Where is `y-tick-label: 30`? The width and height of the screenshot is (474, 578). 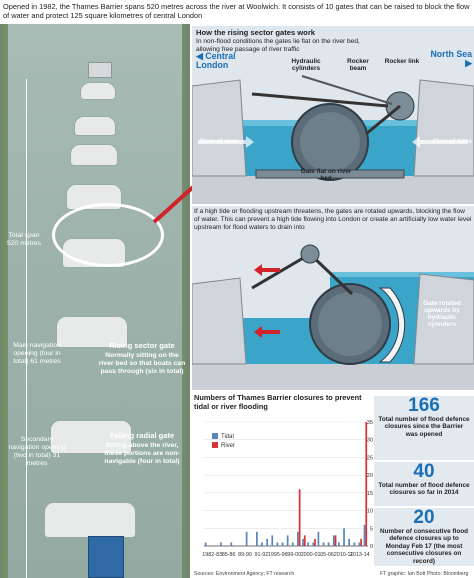 y-tick-label: 30 is located at coordinates (370, 441).